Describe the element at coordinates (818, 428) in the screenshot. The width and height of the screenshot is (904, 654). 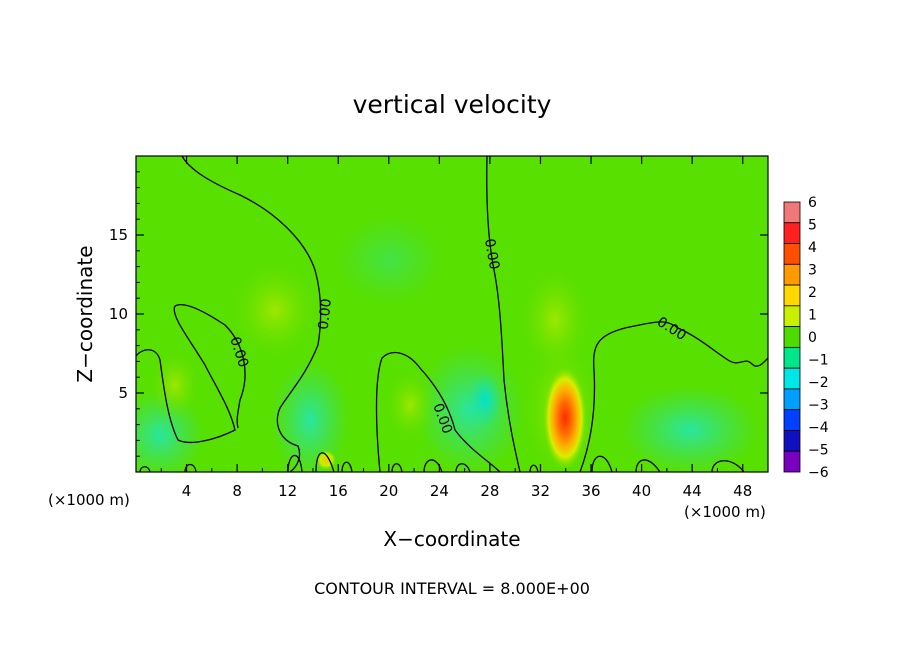
I see `colorbar-label: −4` at that location.